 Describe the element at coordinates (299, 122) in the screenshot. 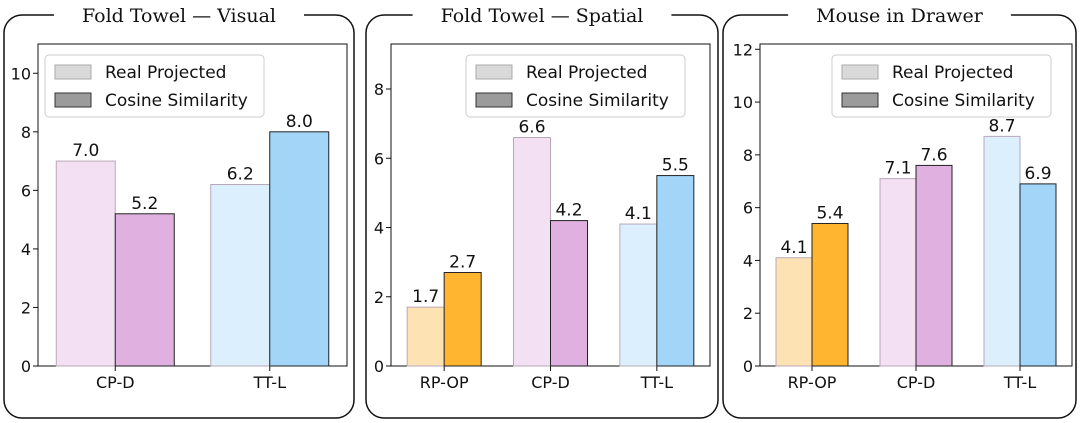

I see `data-label: 8.0` at that location.